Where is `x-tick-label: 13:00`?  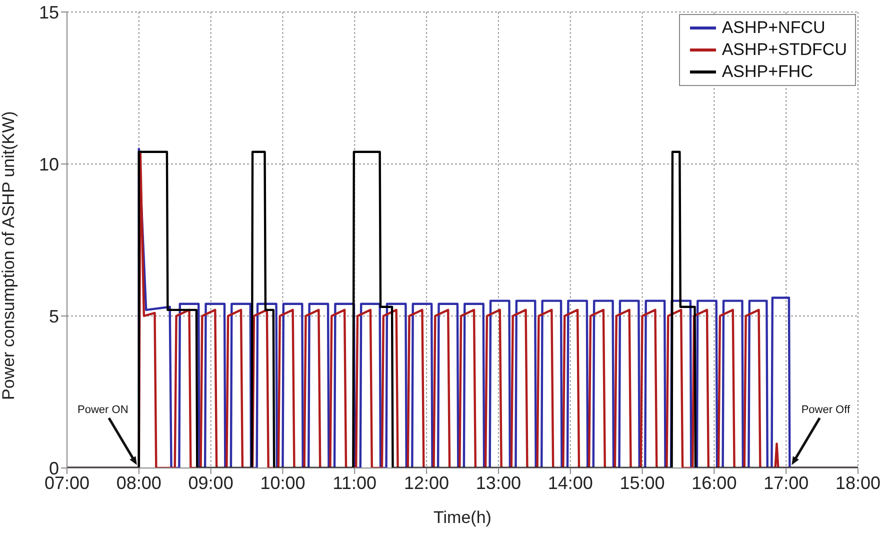 x-tick-label: 13:00 is located at coordinates (498, 482).